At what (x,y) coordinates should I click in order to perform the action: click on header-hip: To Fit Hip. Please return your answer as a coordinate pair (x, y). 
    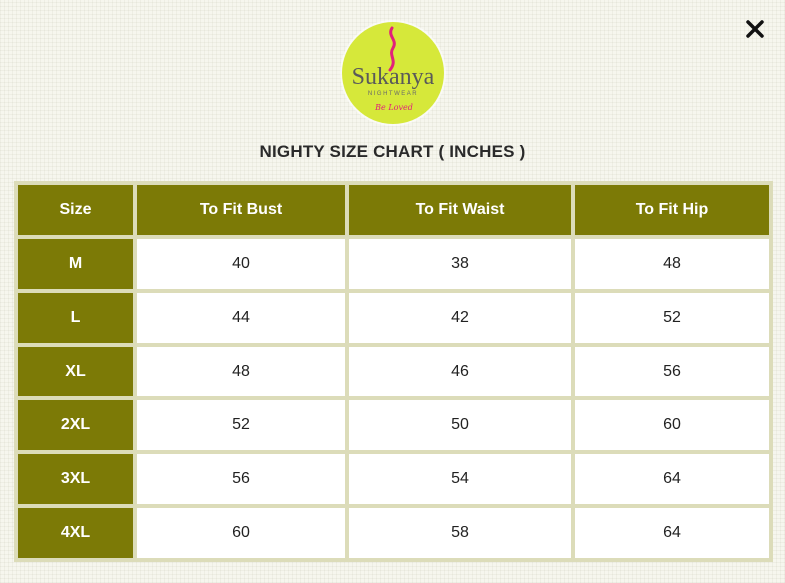
    Looking at the image, I should click on (672, 210).